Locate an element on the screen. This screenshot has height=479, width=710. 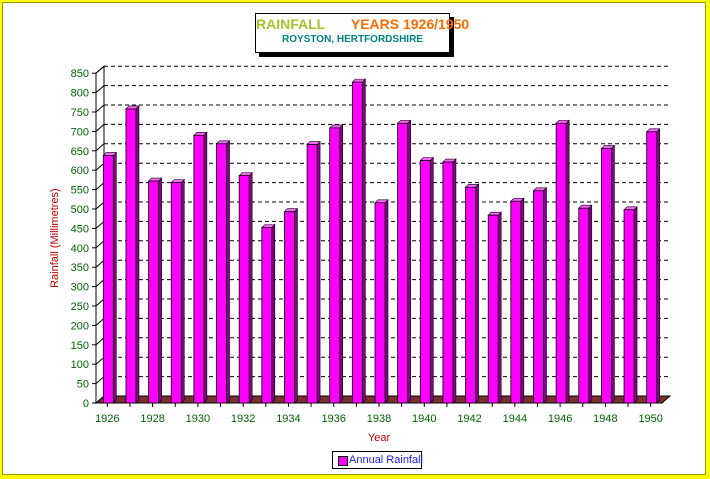
bar-1936 is located at coordinates (335, 265).